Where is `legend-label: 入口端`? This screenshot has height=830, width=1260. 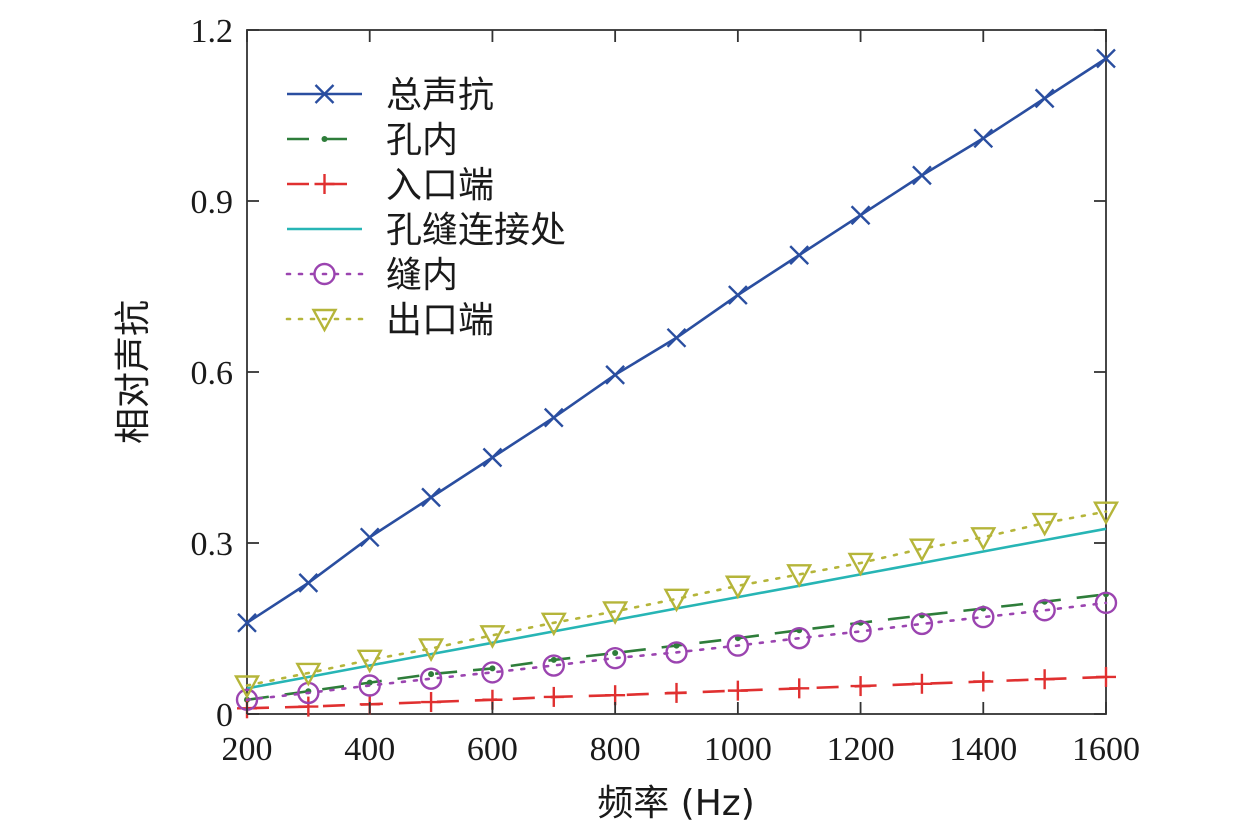
legend-label: 入口端 is located at coordinates (440, 185).